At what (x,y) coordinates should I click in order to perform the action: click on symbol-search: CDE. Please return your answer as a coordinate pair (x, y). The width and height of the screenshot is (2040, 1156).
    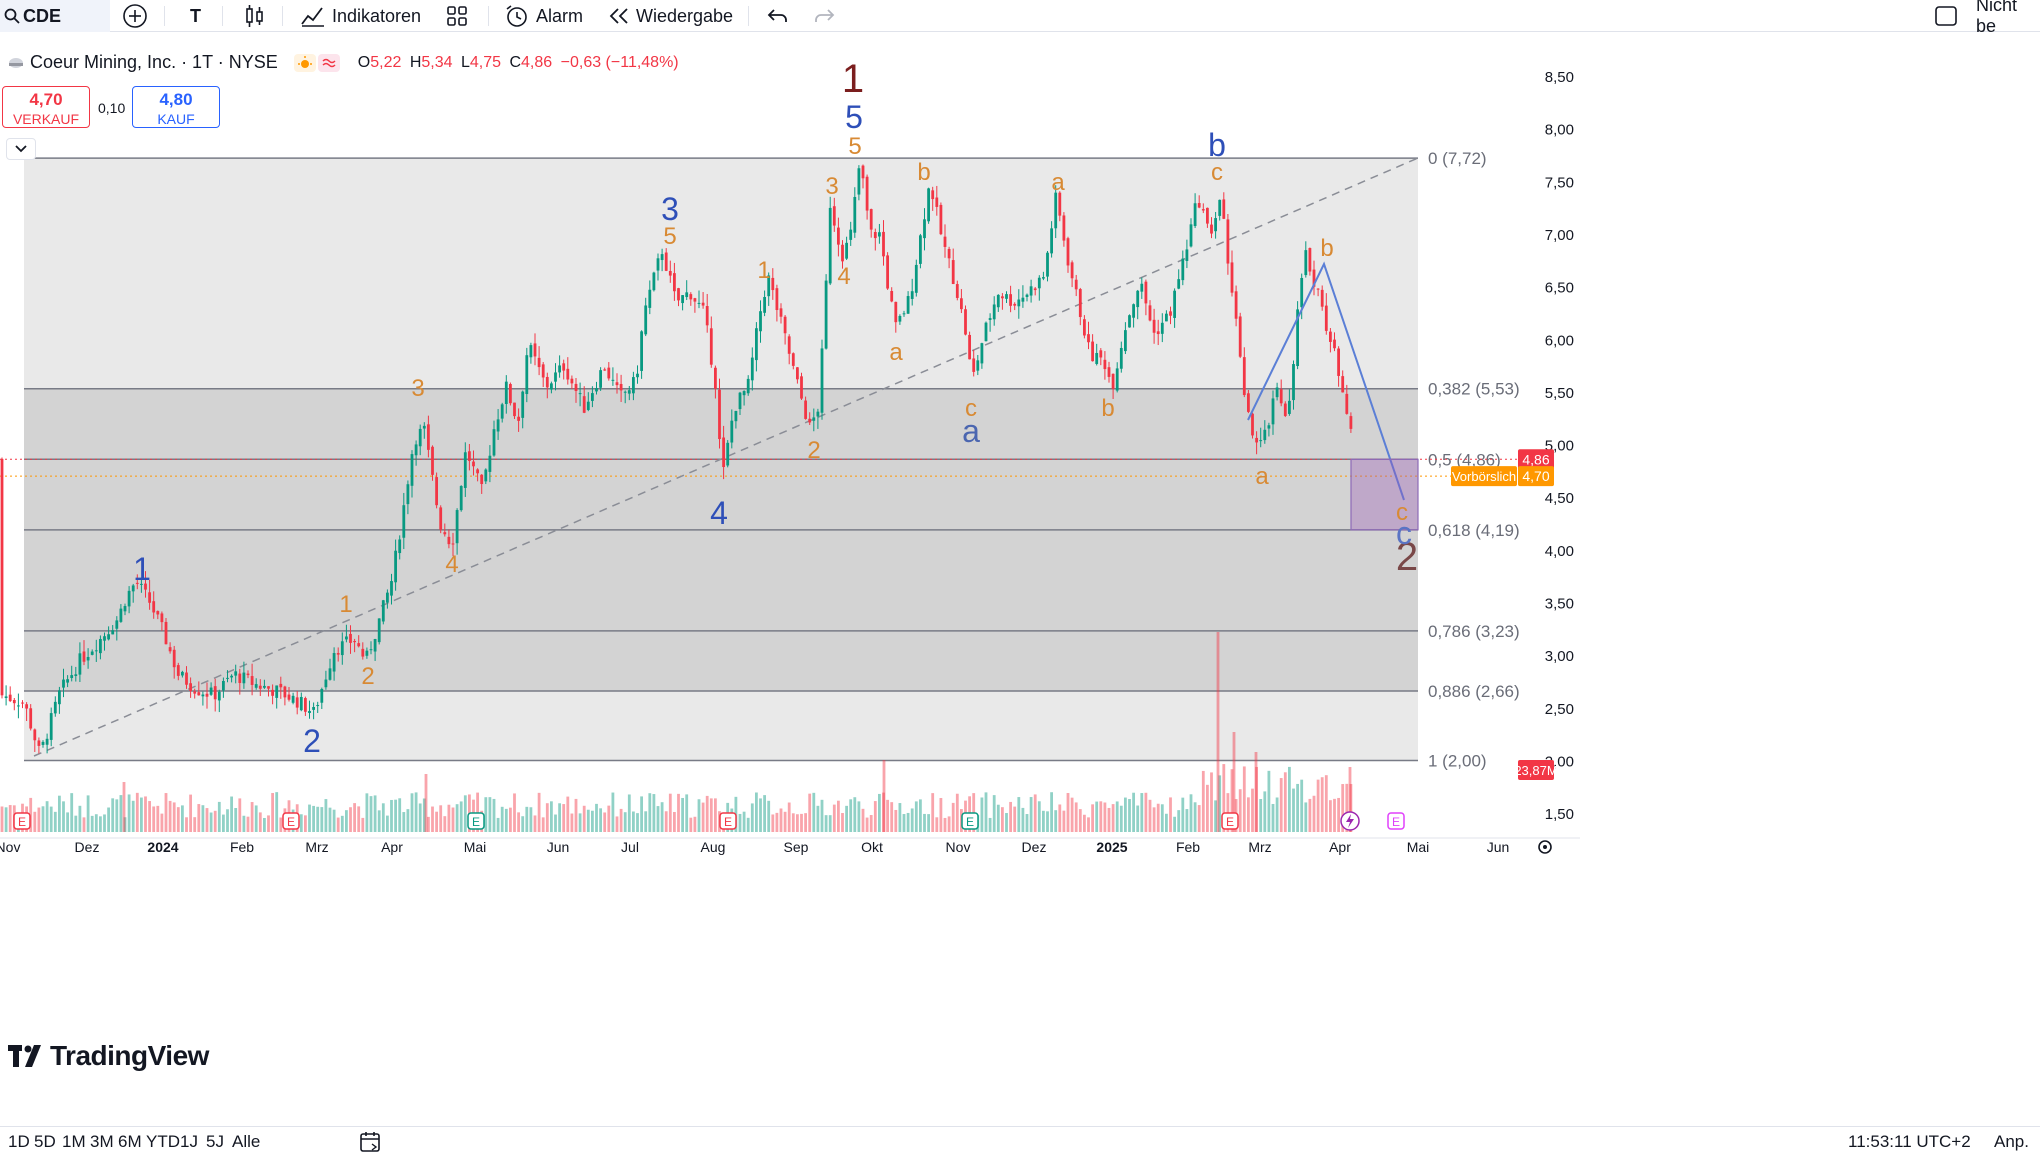
    Looking at the image, I should click on (55, 16).